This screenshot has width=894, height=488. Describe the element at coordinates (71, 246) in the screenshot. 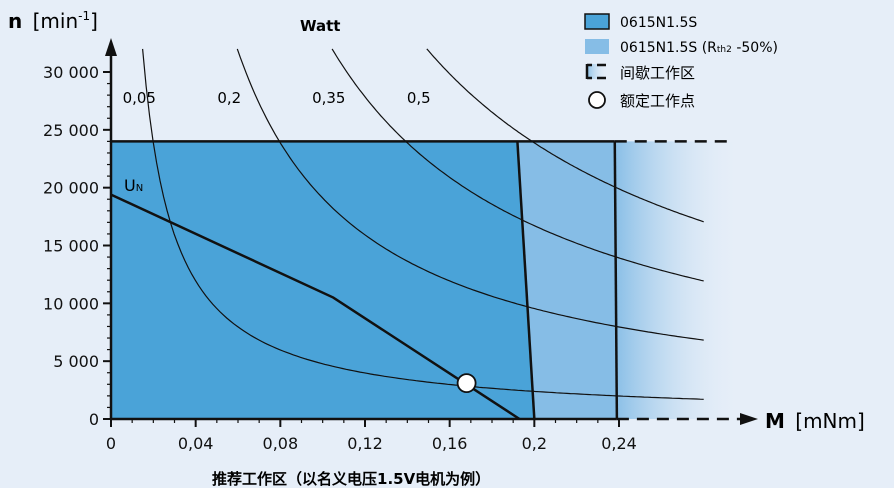

I see `y-tick-label: 15 000` at that location.